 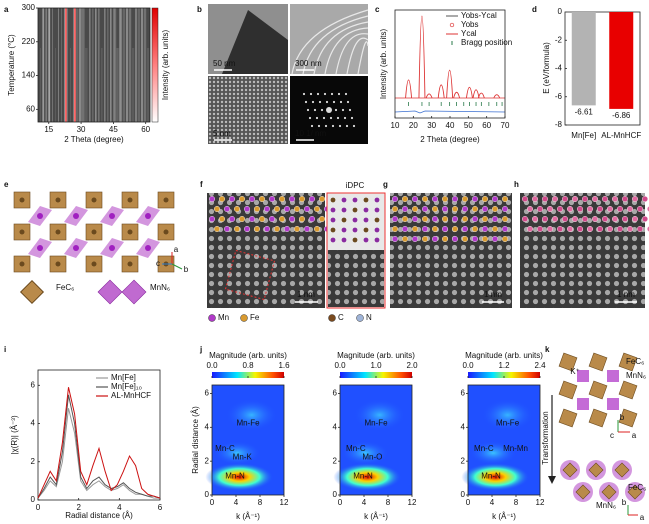 What do you see at coordinates (377, 9) in the screenshot?
I see `panel-letter: c` at bounding box center [377, 9].